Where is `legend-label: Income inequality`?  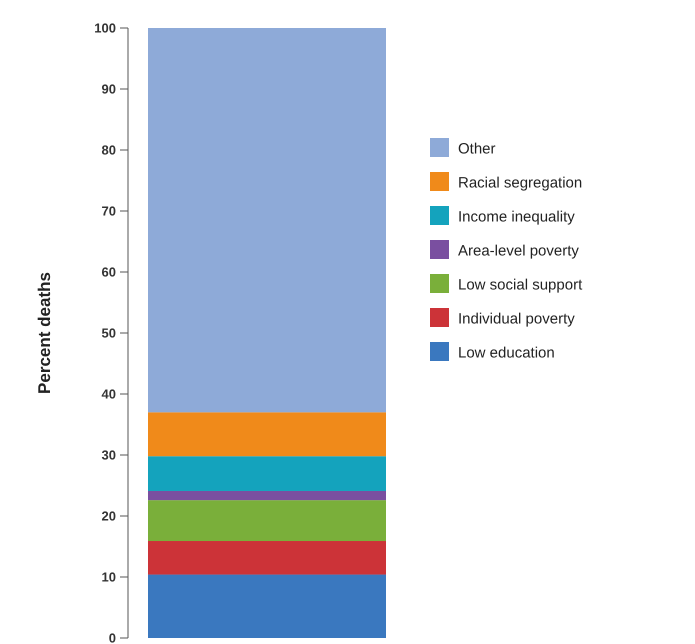 legend-label: Income inequality is located at coordinates (517, 217).